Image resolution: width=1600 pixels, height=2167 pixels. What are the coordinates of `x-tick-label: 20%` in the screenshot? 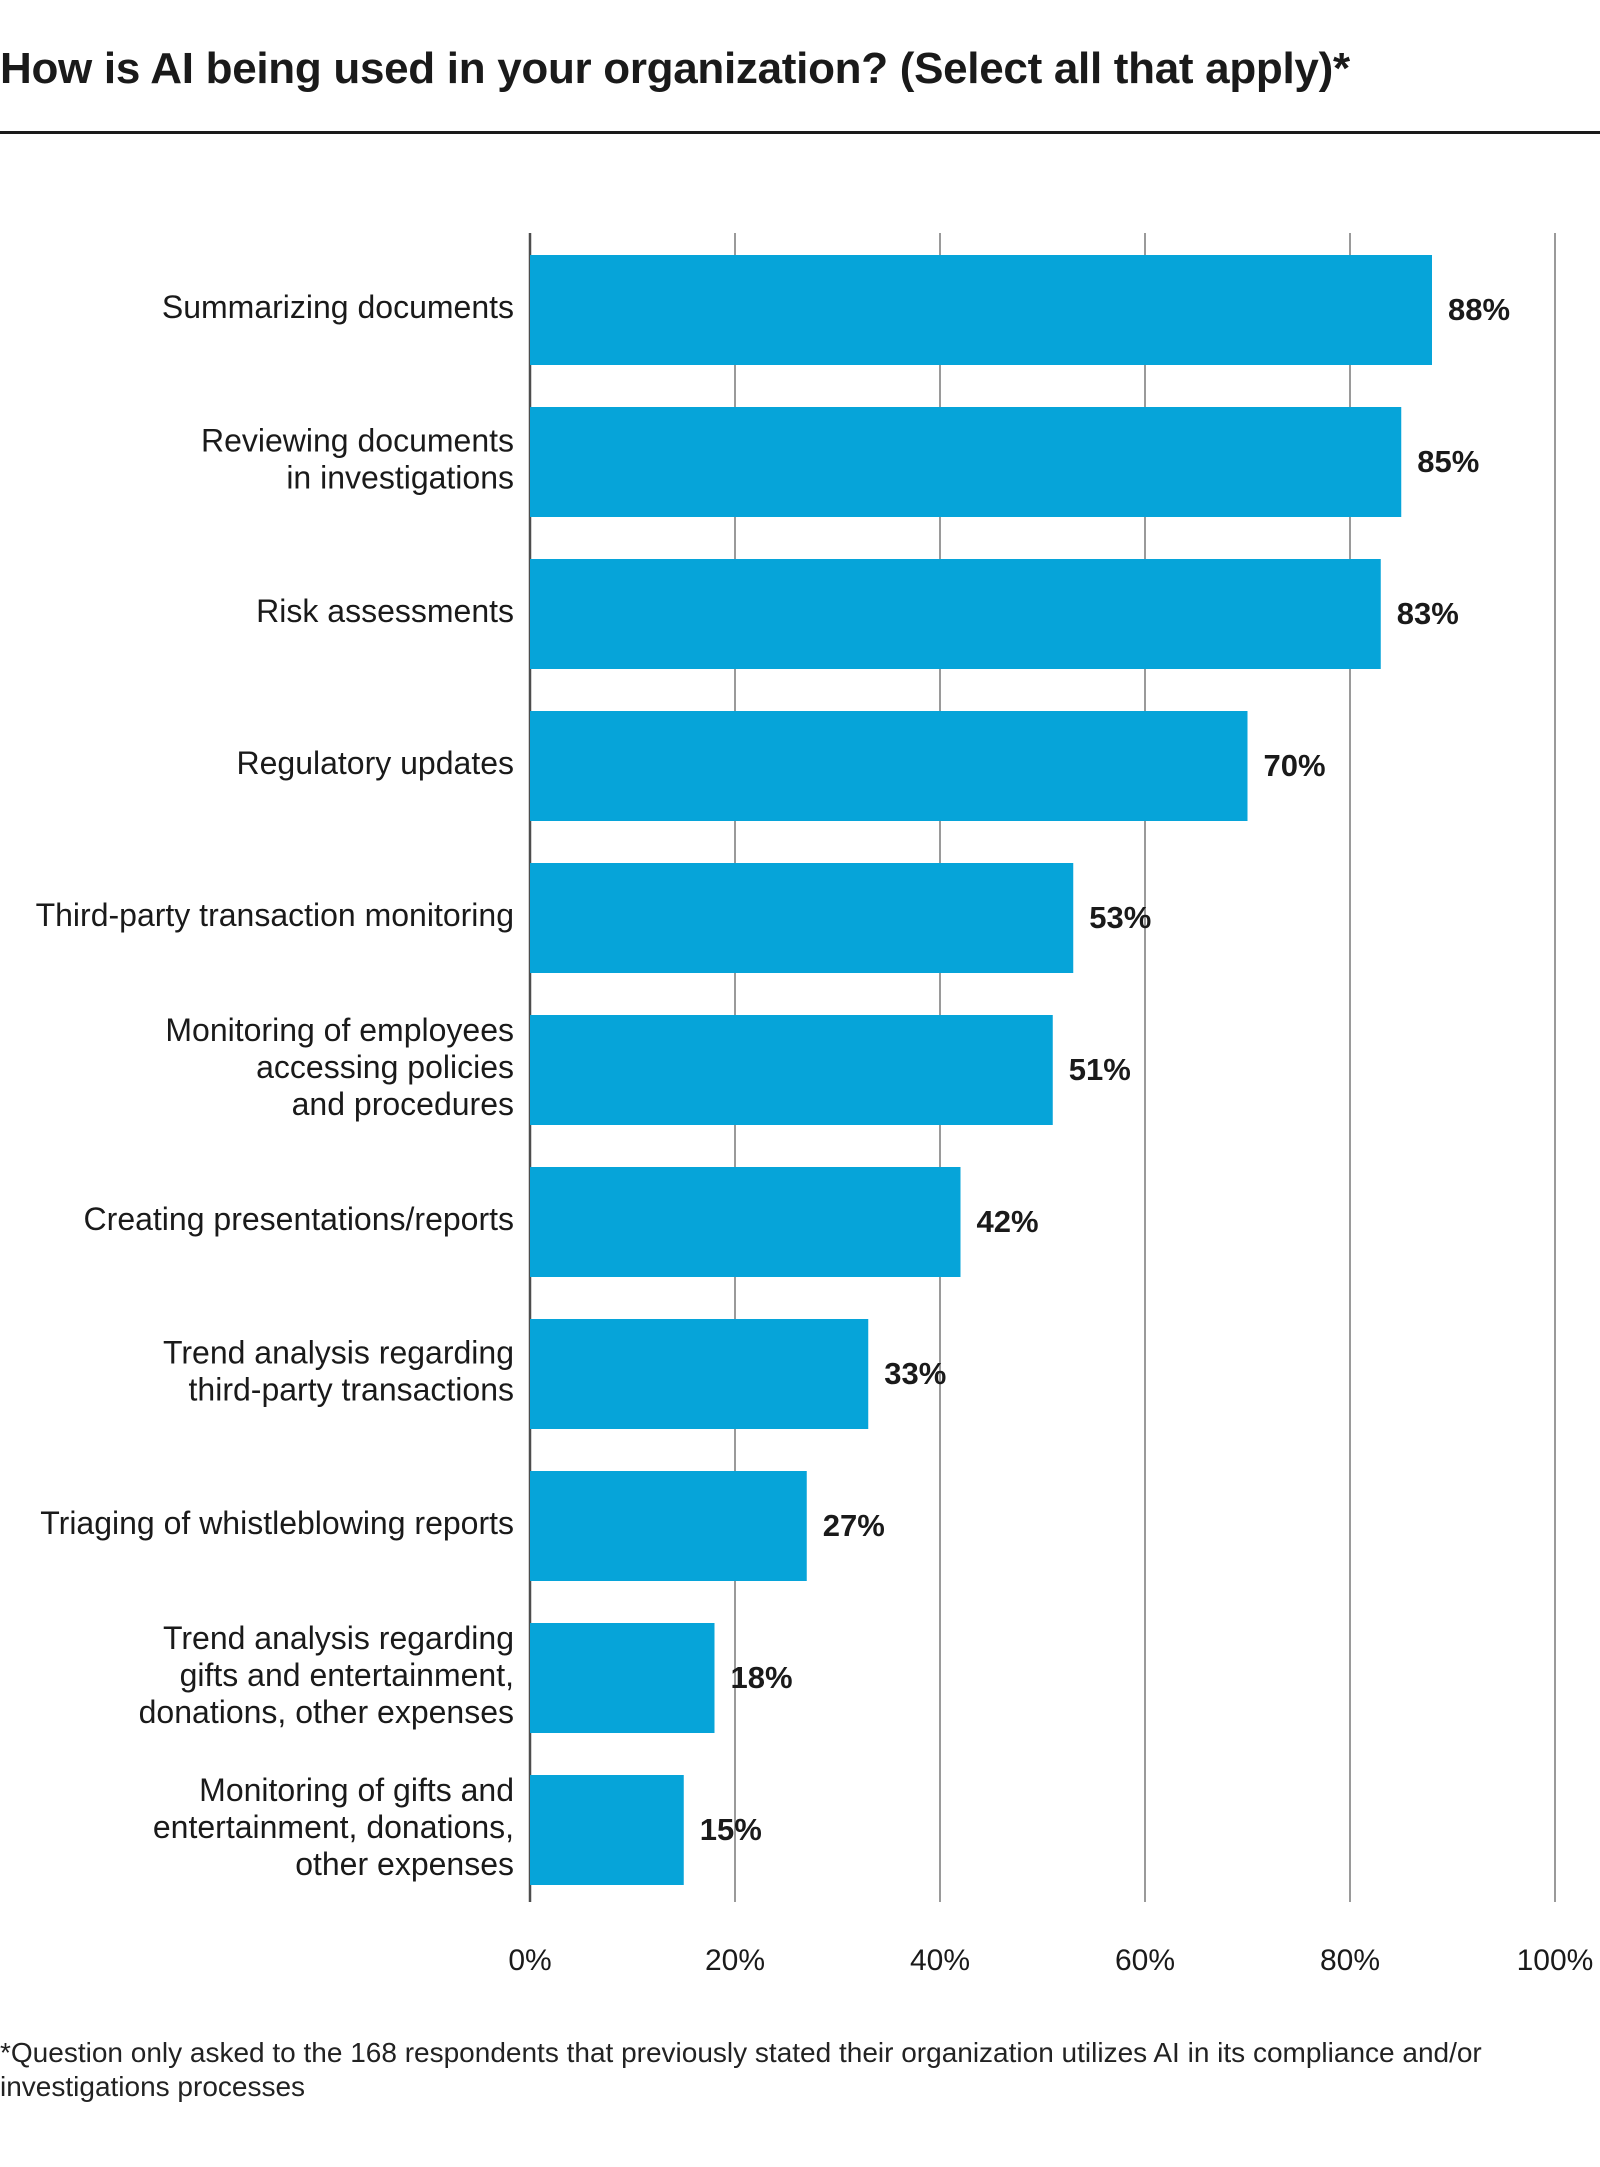 It's located at (735, 1960).